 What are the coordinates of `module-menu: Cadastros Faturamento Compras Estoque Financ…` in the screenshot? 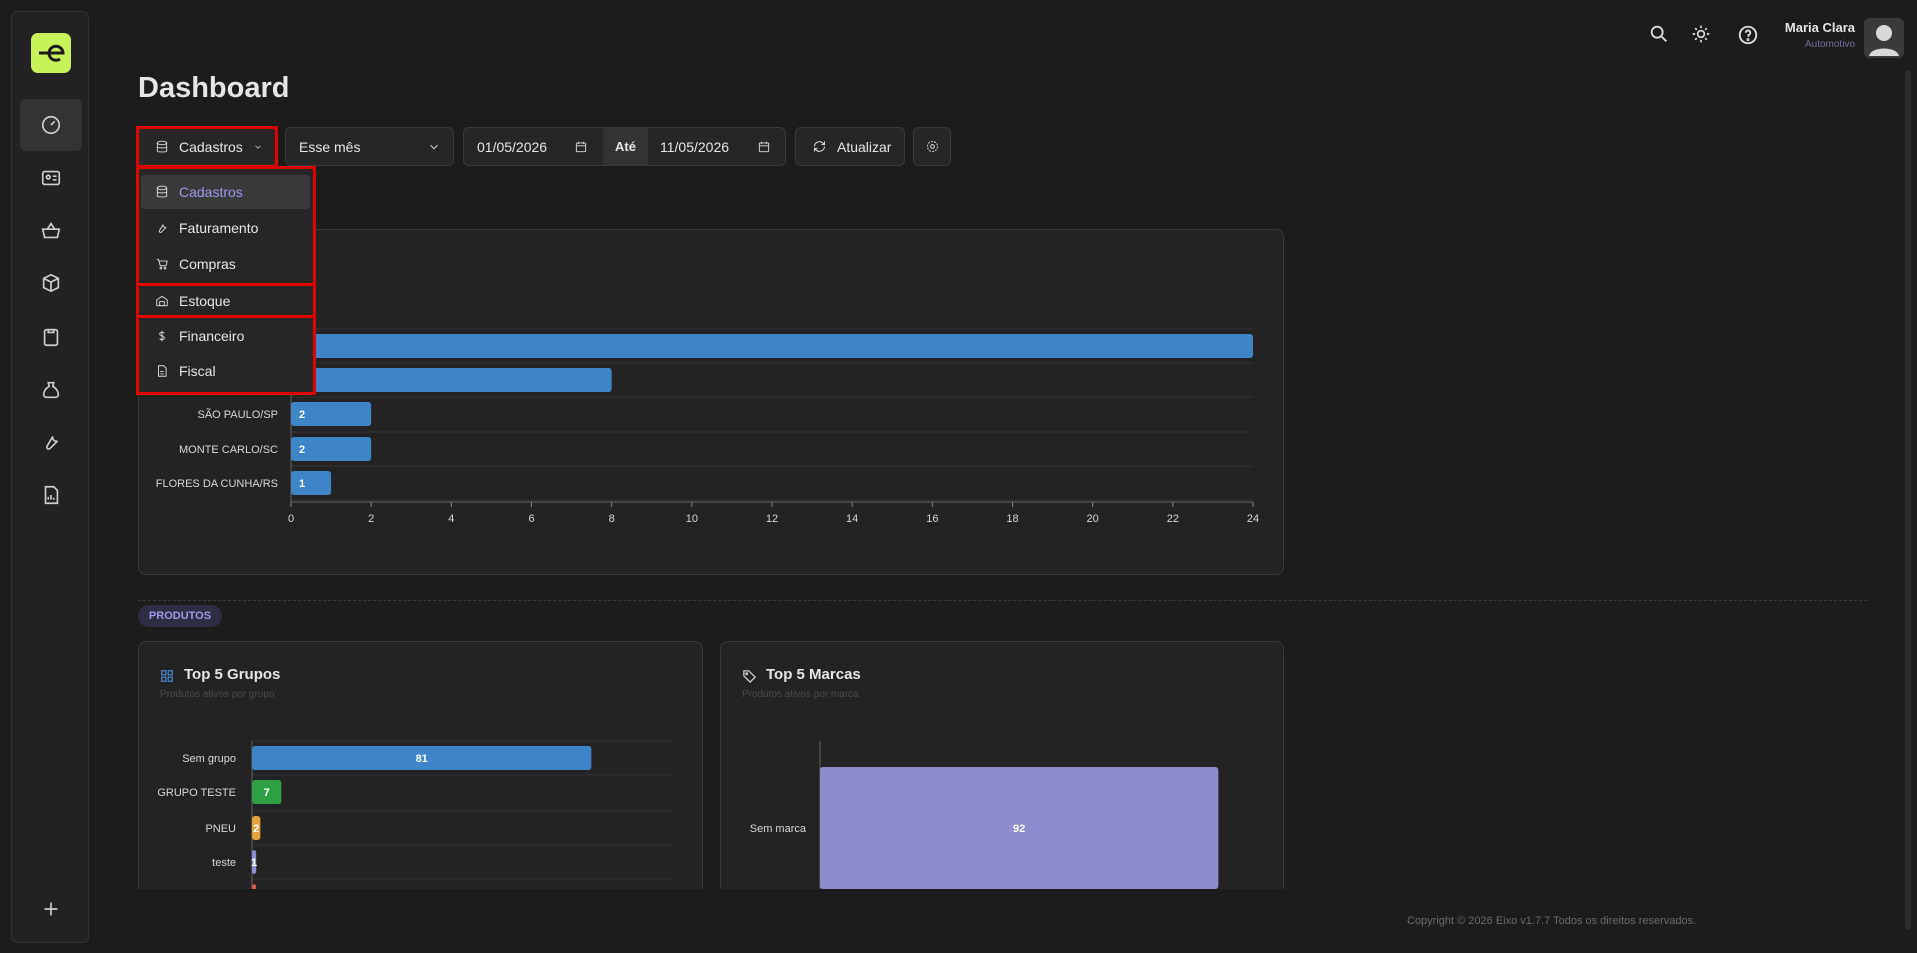 It's located at (225, 280).